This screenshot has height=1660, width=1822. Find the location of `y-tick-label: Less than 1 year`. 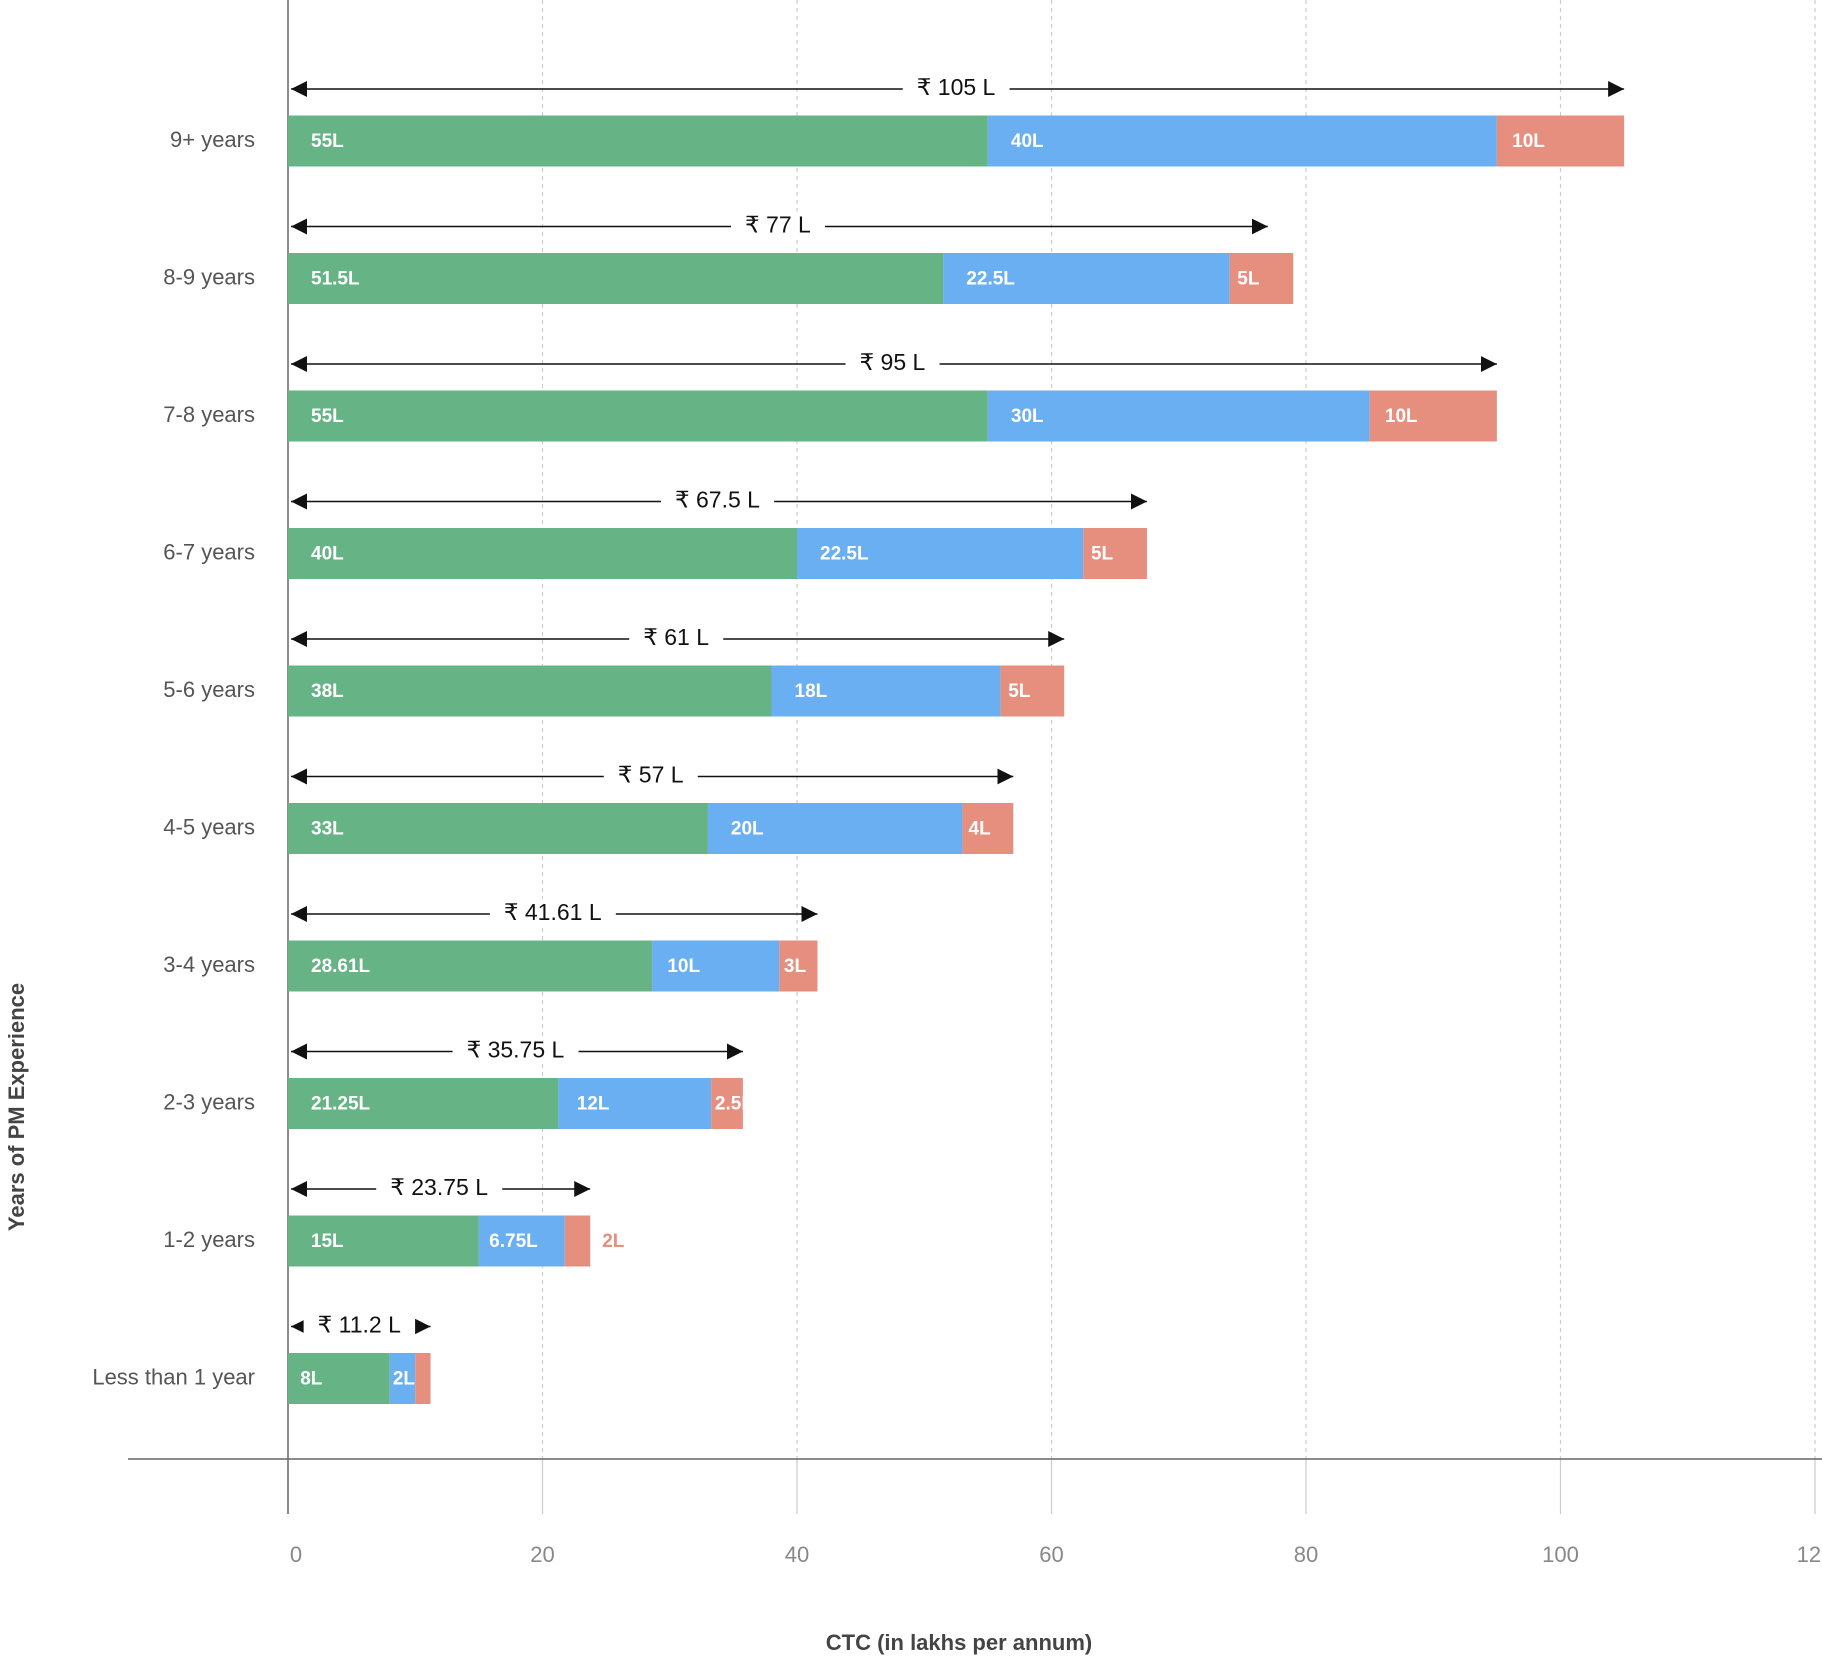

y-tick-label: Less than 1 year is located at coordinates (173, 1376).